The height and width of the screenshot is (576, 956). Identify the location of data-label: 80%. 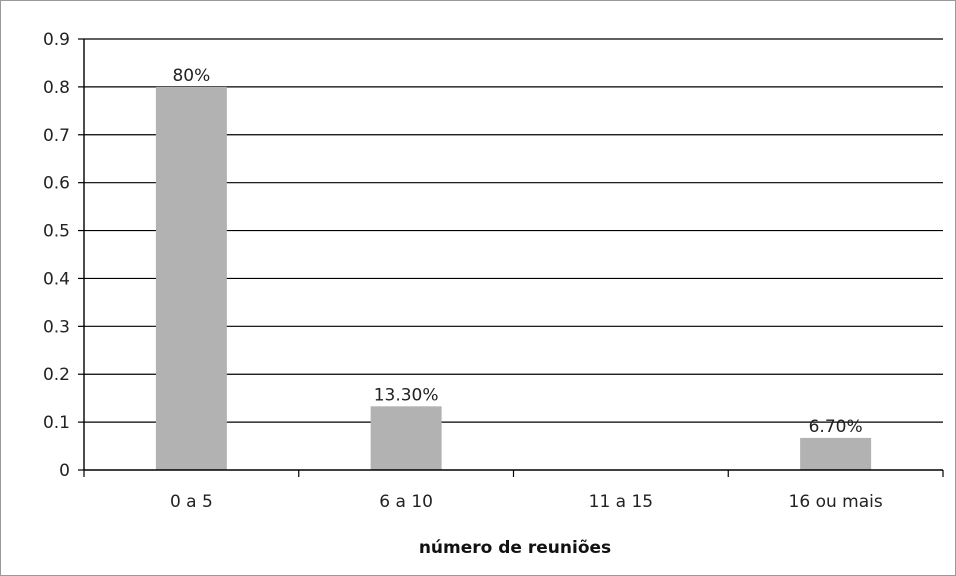
(191, 76).